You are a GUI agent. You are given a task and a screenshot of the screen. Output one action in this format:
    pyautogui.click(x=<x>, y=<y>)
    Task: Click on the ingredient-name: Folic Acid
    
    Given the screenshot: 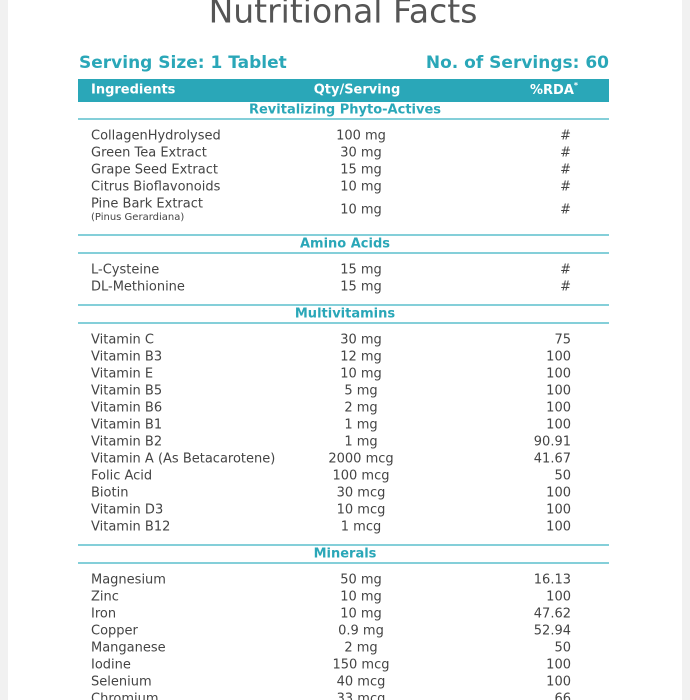 What is the action you would take?
    pyautogui.click(x=121, y=476)
    